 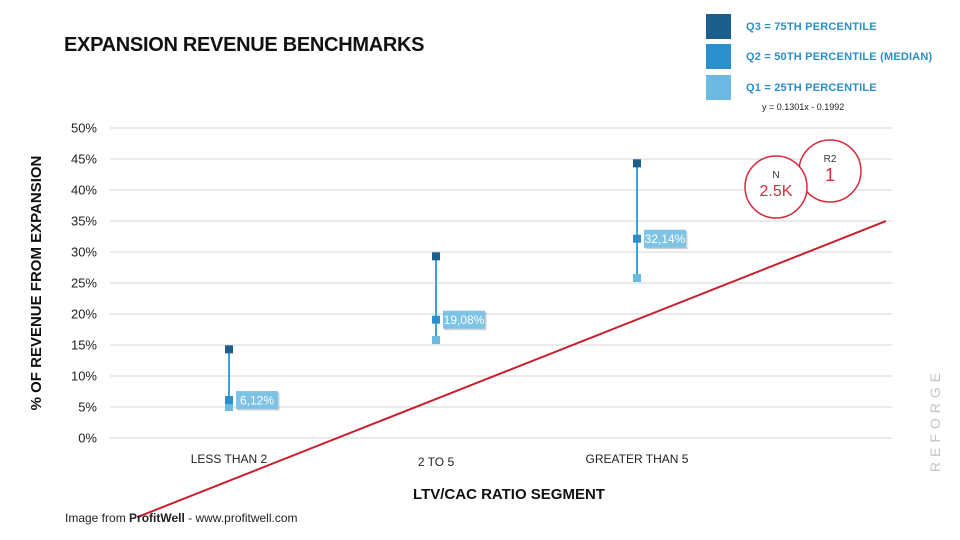 What do you see at coordinates (84, 345) in the screenshot?
I see `y-tick-label: 15%` at bounding box center [84, 345].